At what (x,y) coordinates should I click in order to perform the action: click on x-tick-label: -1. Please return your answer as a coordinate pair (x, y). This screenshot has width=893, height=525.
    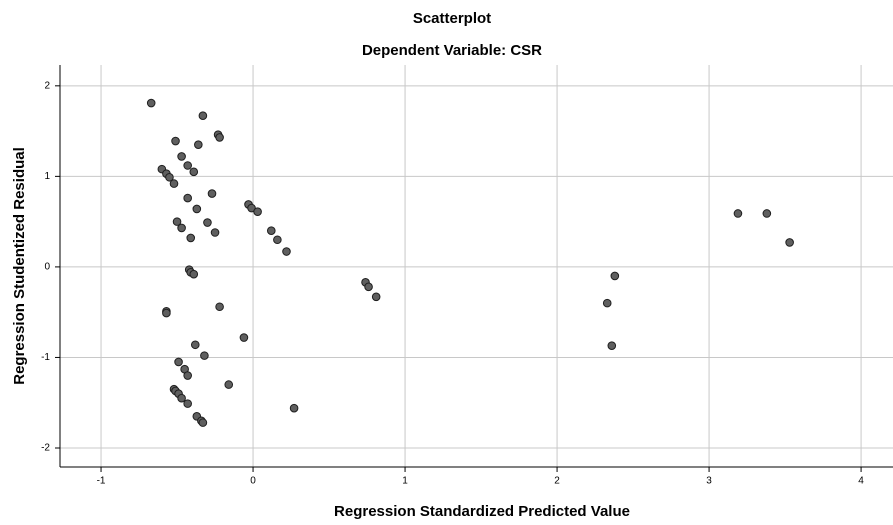
    Looking at the image, I should click on (101, 481).